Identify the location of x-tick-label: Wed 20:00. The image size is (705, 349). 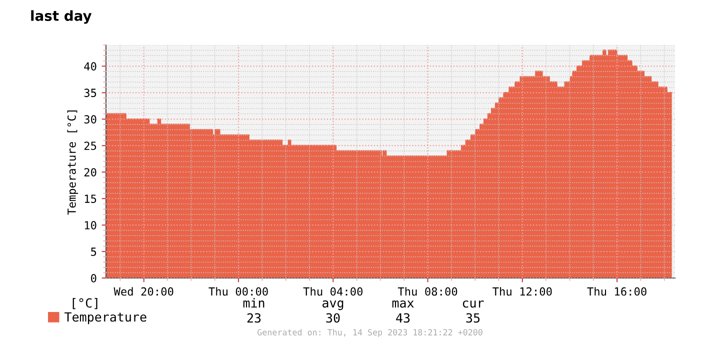
(144, 291).